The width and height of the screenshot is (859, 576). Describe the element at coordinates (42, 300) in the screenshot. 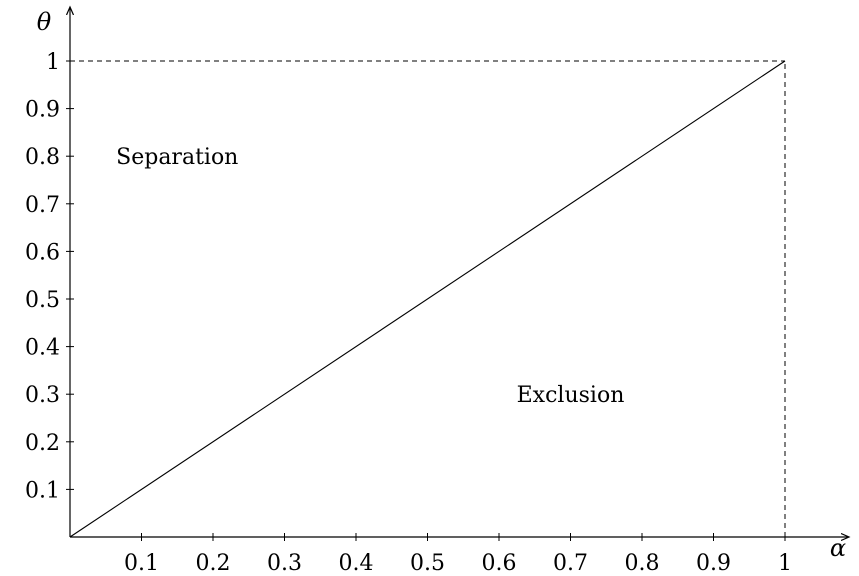

I see `y-tick-label: 0.5` at that location.